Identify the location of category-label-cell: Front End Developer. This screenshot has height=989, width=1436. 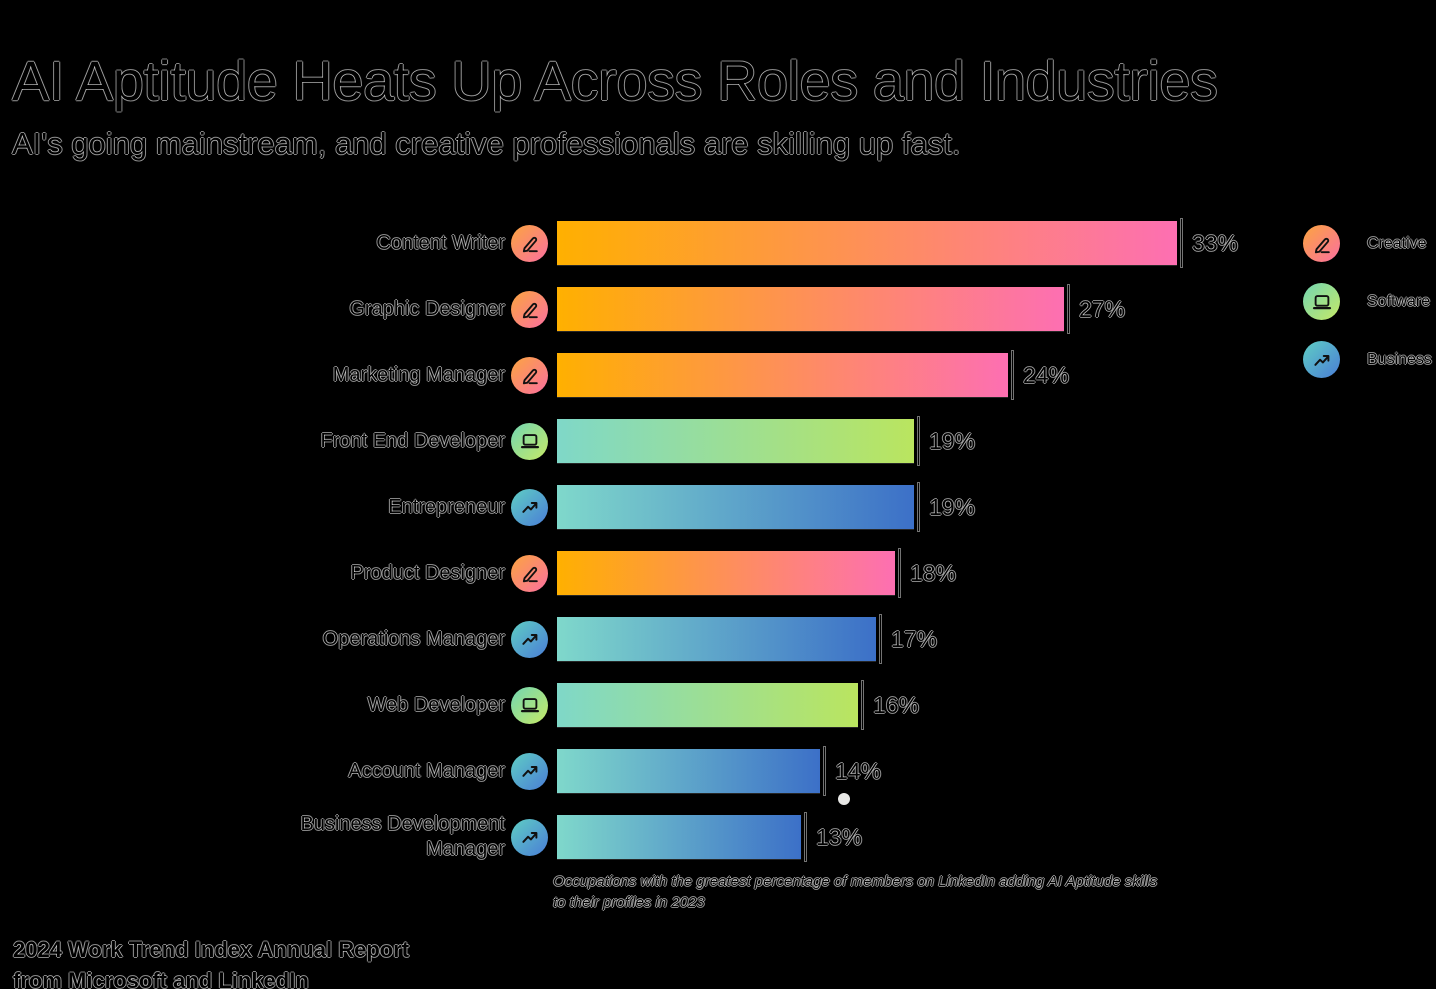
(252, 441).